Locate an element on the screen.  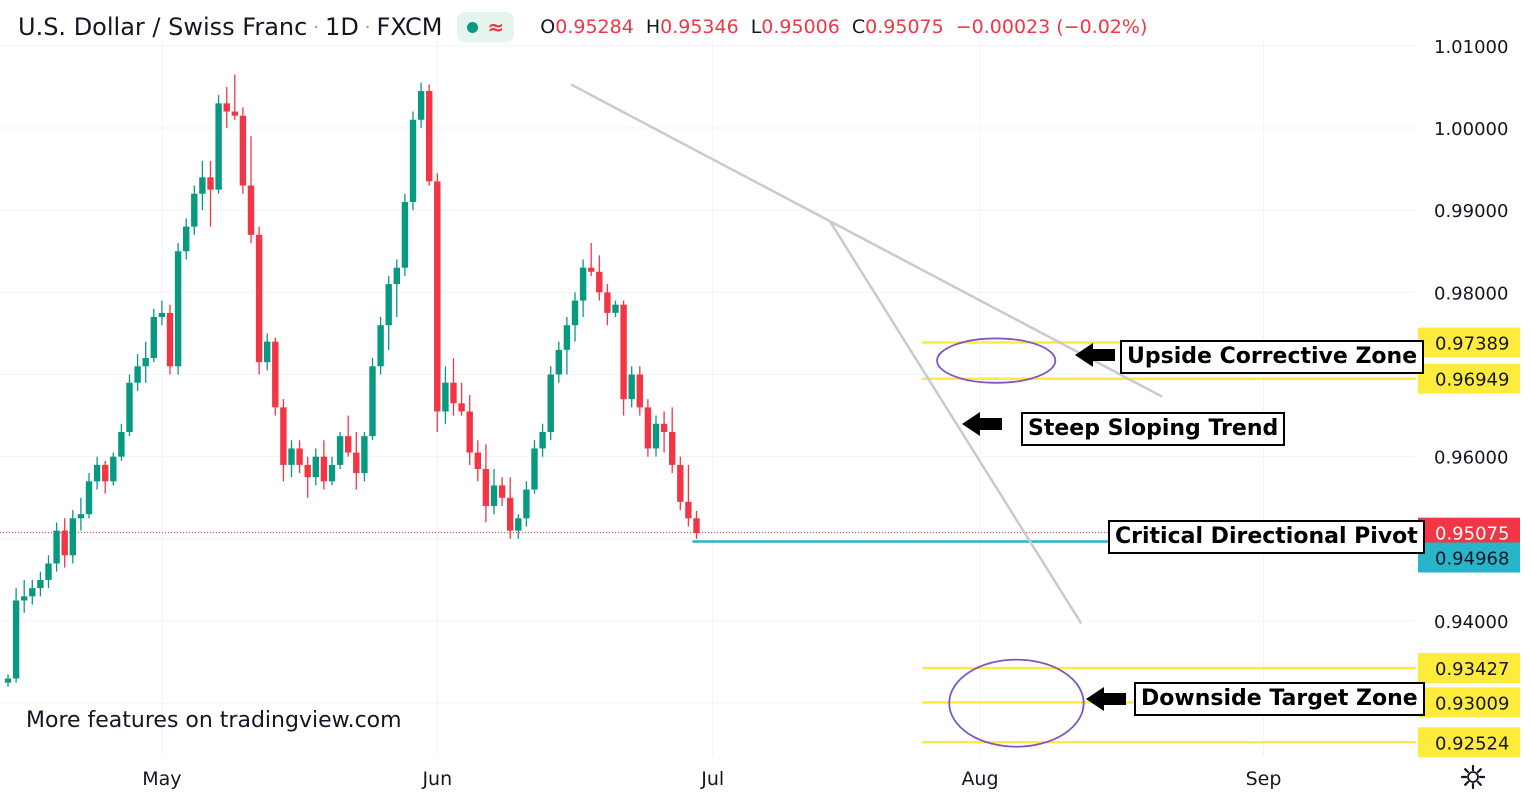
ohlc-low: L0.95006 is located at coordinates (795, 27).